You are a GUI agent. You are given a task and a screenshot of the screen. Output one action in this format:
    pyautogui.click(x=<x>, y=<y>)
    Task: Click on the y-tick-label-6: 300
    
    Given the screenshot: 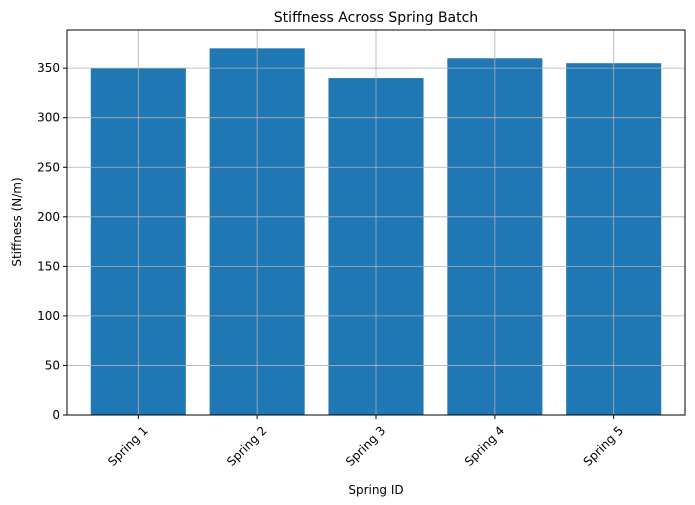 What is the action you would take?
    pyautogui.click(x=48, y=118)
    